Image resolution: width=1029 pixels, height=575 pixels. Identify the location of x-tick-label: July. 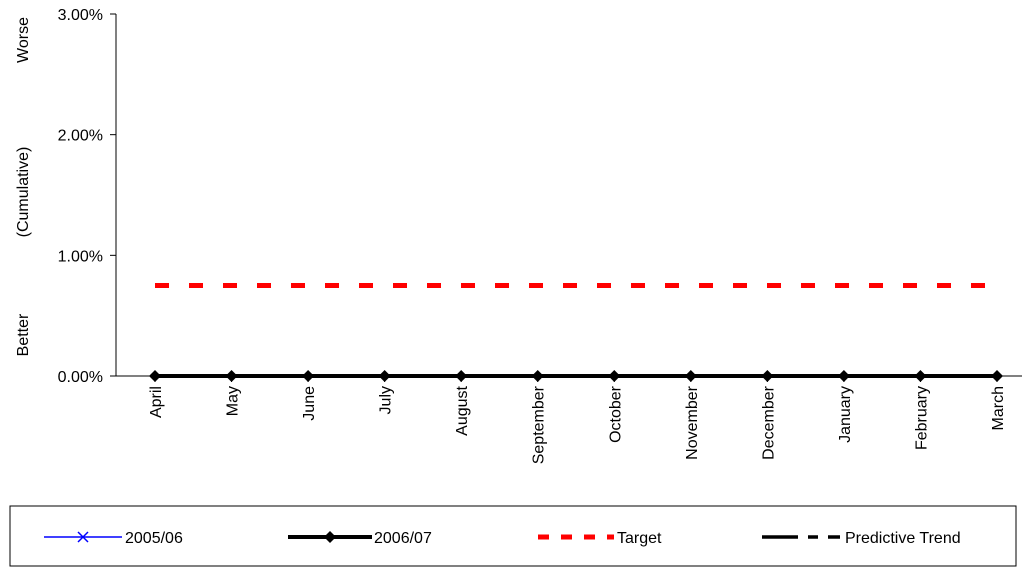
(386, 400).